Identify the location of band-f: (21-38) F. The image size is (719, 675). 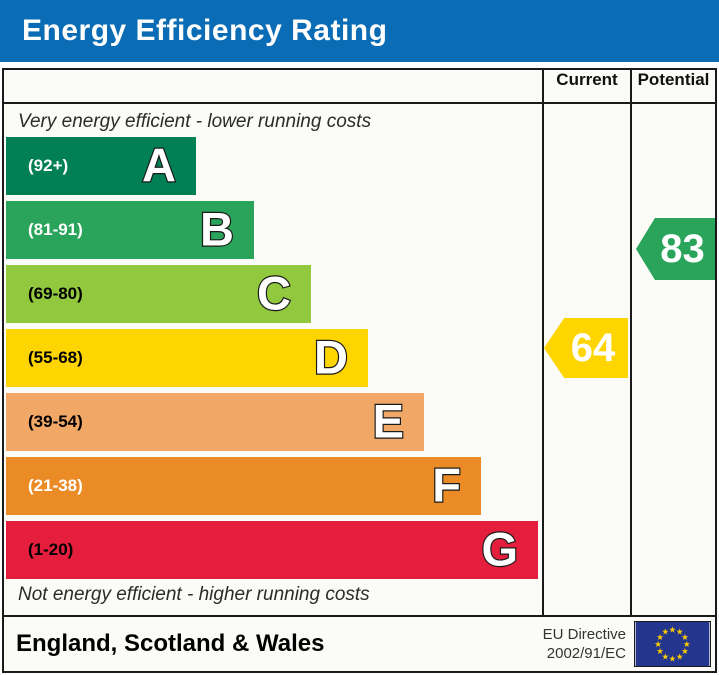
(243, 486).